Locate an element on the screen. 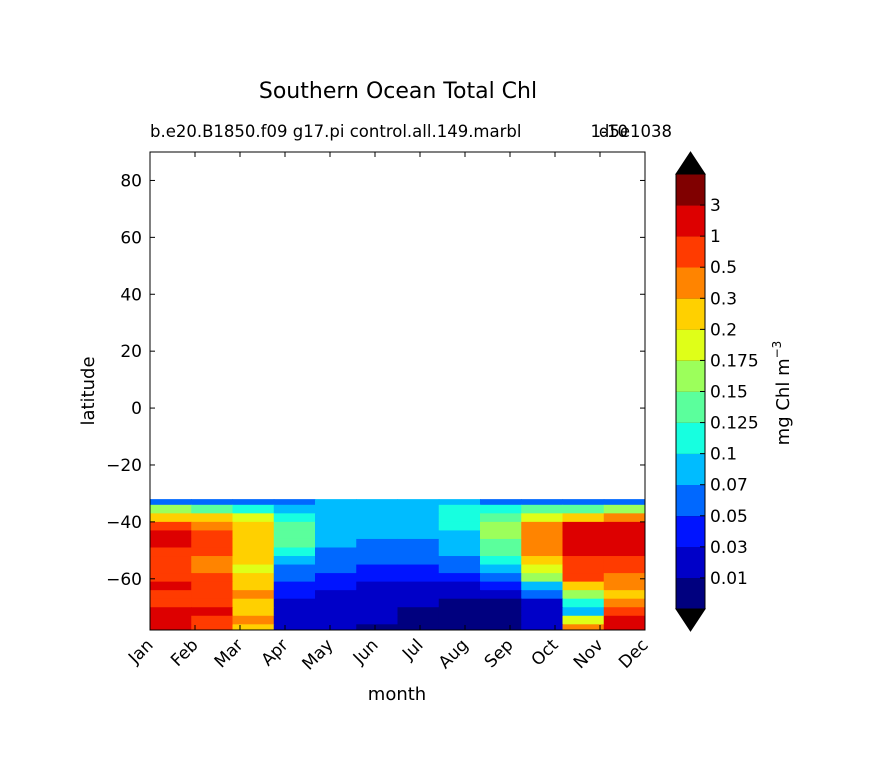  colorbar-extend-top is located at coordinates (690, 163).